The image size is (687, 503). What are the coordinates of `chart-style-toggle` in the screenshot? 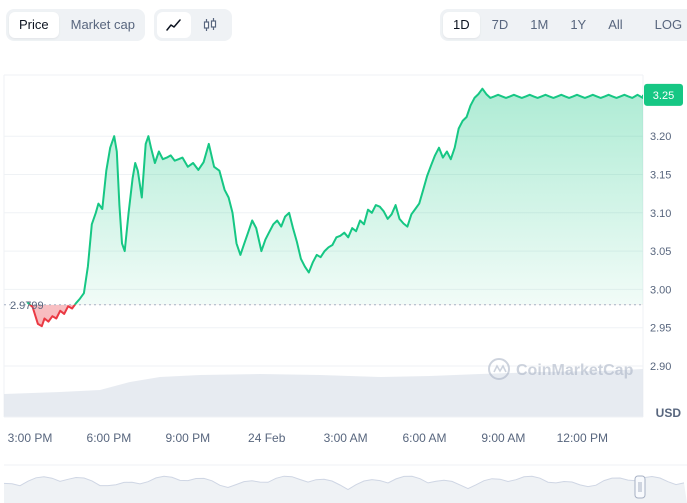 It's located at (193, 25).